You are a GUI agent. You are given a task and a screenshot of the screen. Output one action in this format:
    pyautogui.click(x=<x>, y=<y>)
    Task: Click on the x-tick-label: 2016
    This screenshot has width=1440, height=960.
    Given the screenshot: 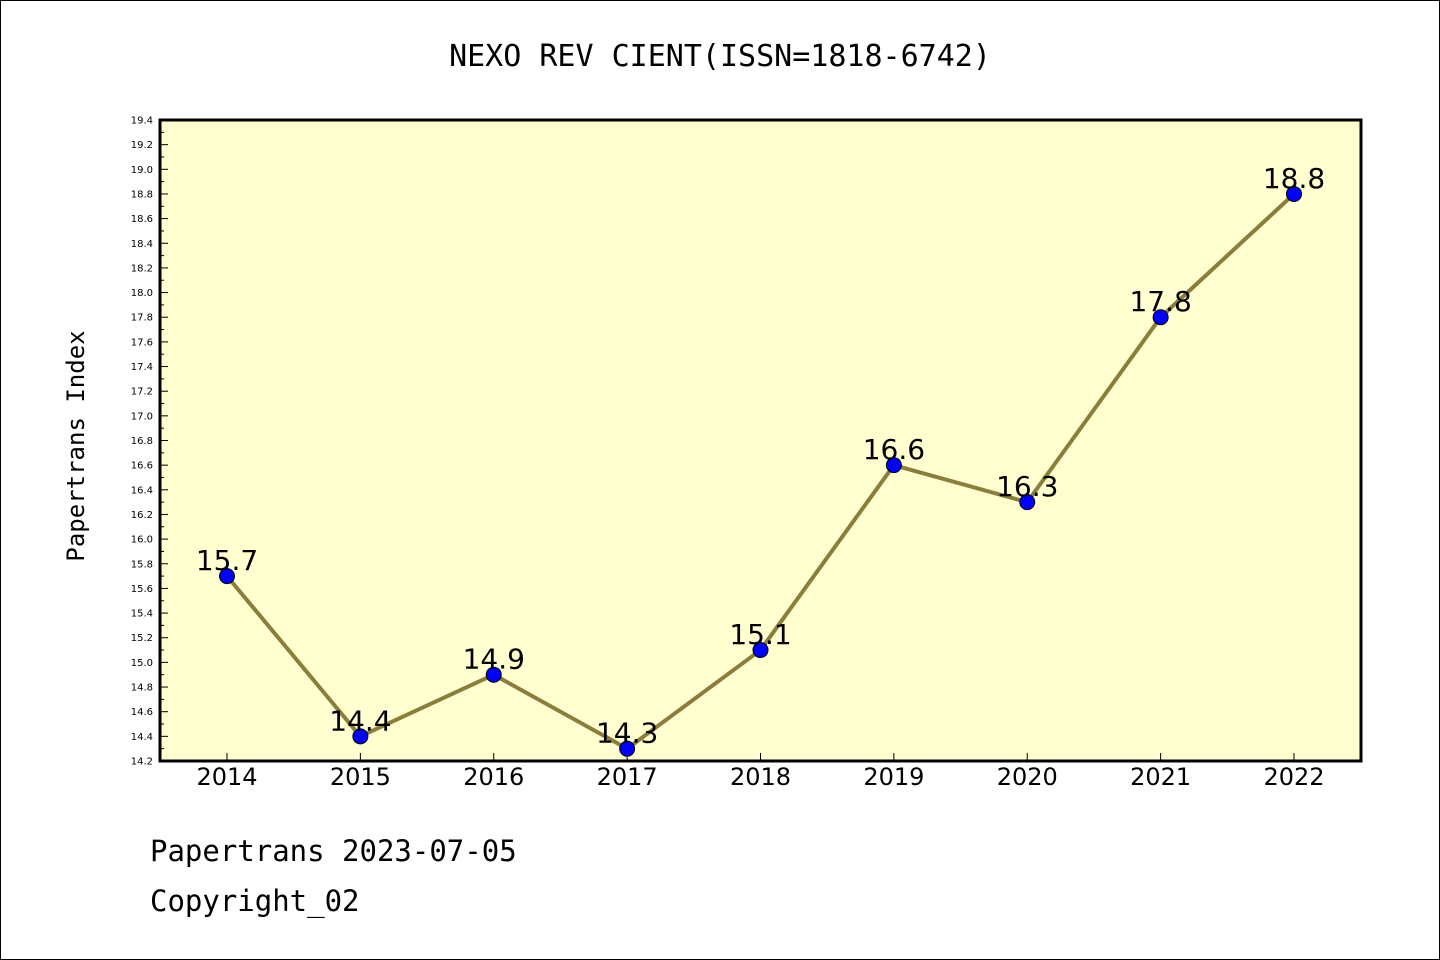 What is the action you would take?
    pyautogui.click(x=493, y=777)
    